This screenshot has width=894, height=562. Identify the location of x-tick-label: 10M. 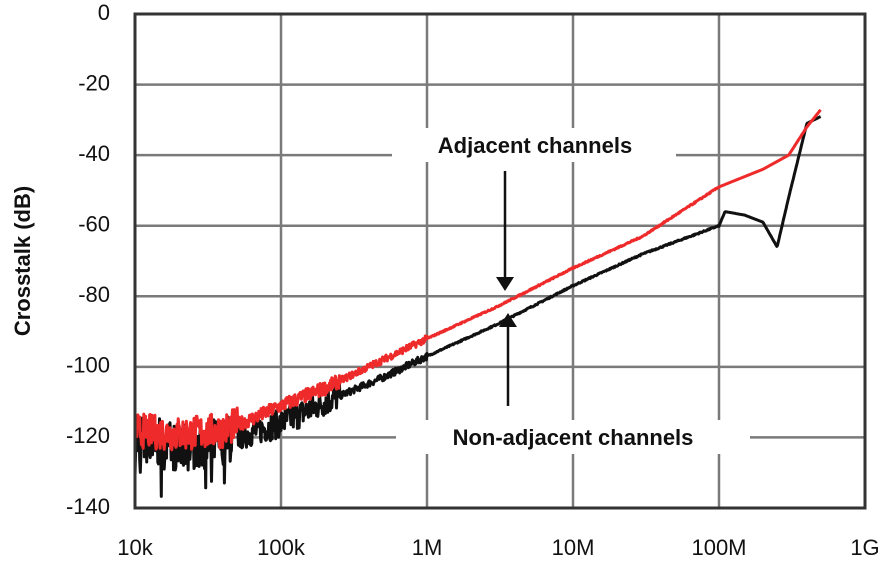
(573, 547).